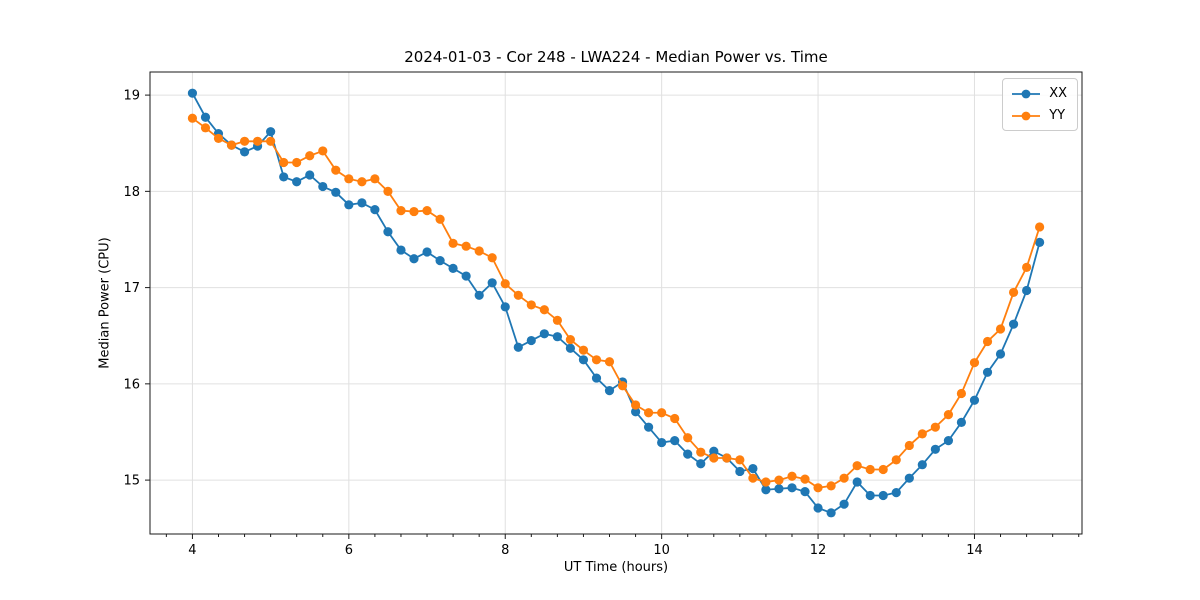 This screenshot has height=600, width=1200. What do you see at coordinates (192, 550) in the screenshot?
I see `x-tick-label: 4` at bounding box center [192, 550].